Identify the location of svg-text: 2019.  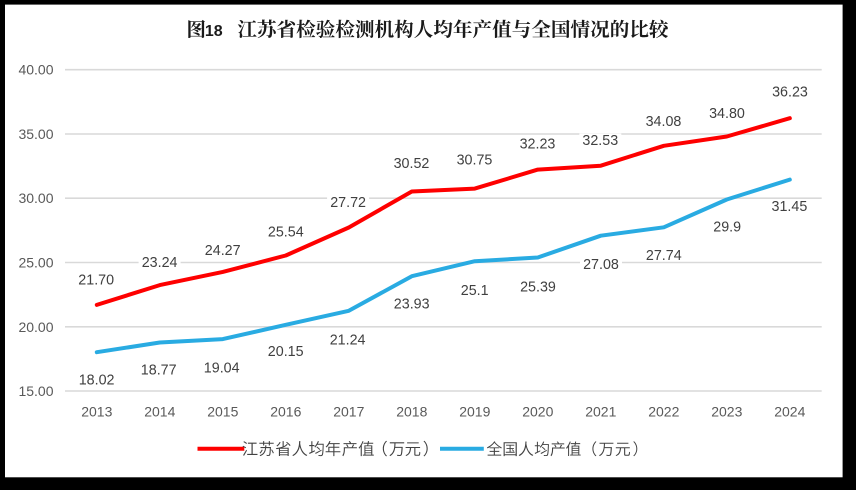
(474, 412).